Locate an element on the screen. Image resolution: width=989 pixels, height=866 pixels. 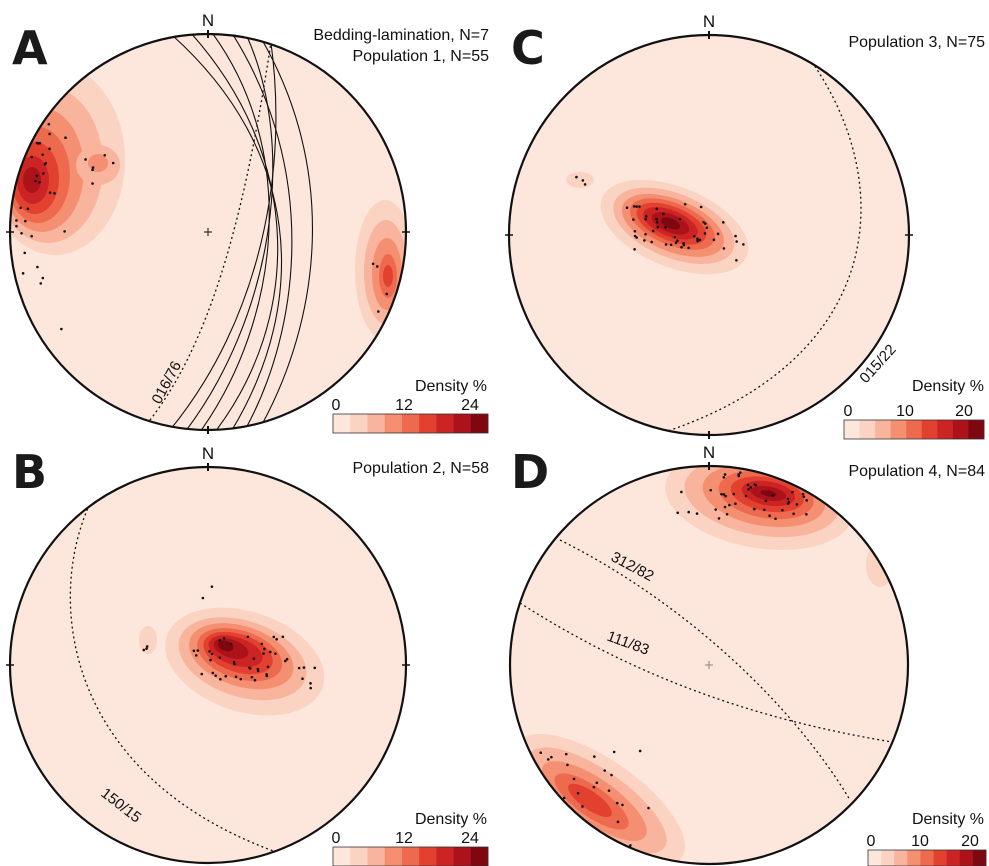
density-contours-b is located at coordinates (197, 665).